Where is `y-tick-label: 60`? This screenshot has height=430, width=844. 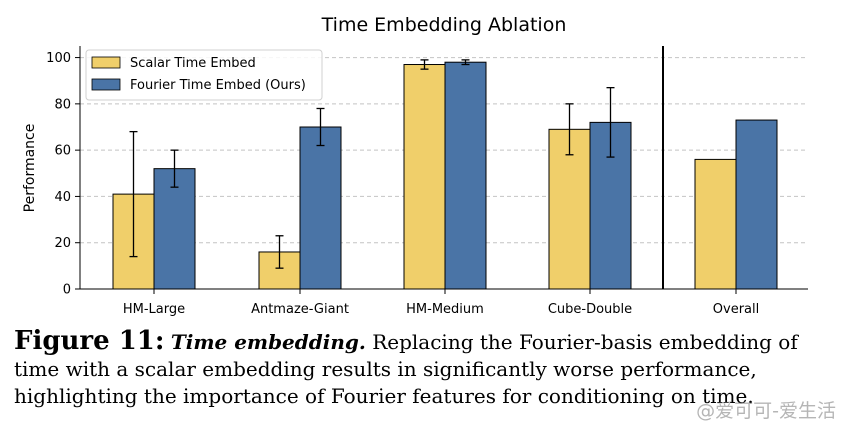
y-tick-label: 60 is located at coordinates (62, 151).